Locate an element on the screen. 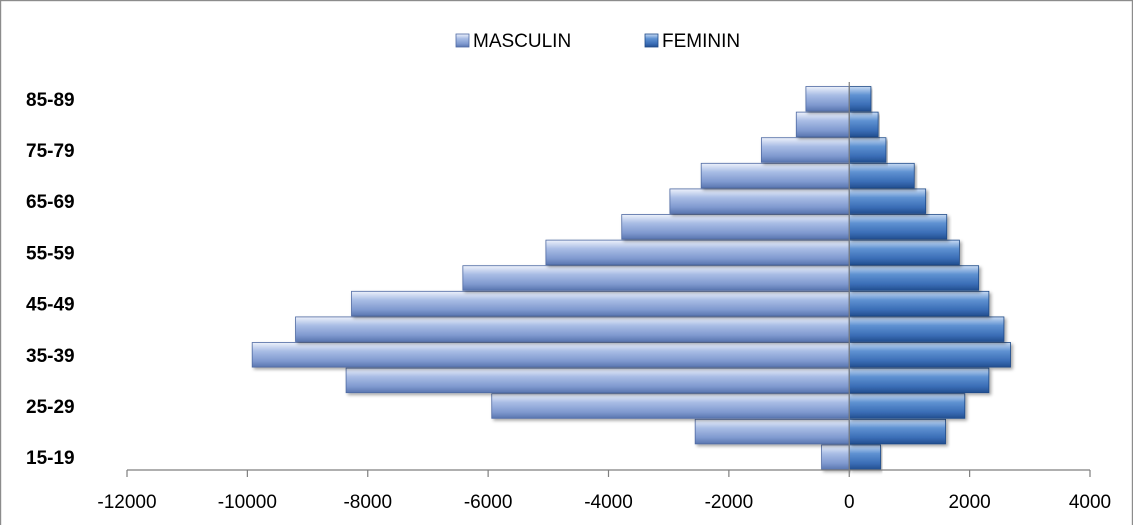 This screenshot has height=525, width=1133. x-tick-label: 2000 is located at coordinates (969, 502).